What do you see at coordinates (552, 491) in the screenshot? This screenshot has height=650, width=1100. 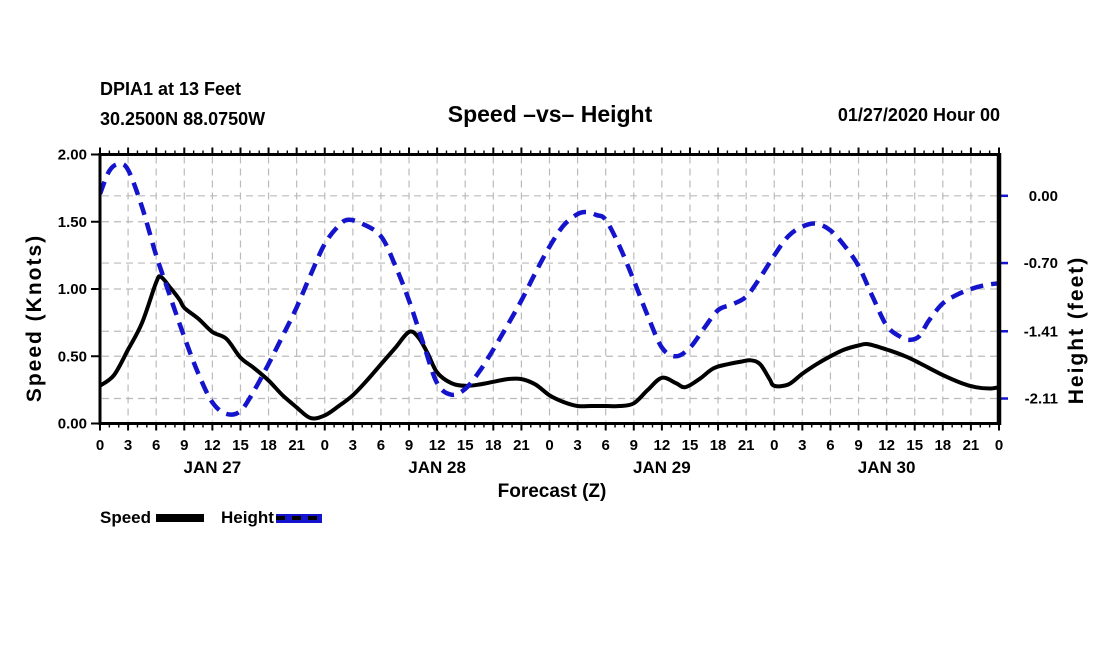 I see `x-axis-title: Forecast (Z)` at bounding box center [552, 491].